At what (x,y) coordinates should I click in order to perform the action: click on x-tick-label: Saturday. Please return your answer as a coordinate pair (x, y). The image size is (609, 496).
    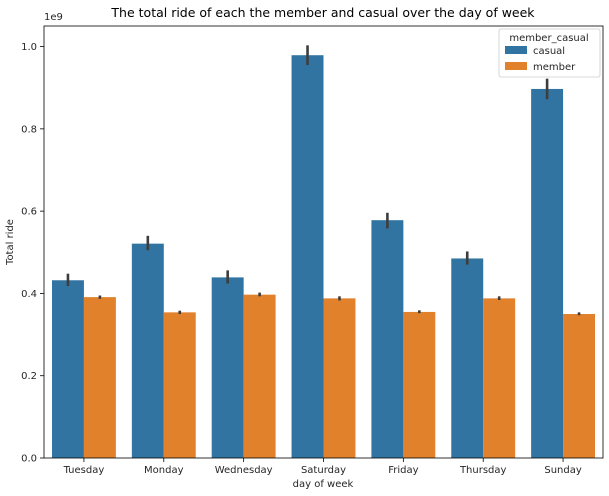
    Looking at the image, I should click on (323, 470).